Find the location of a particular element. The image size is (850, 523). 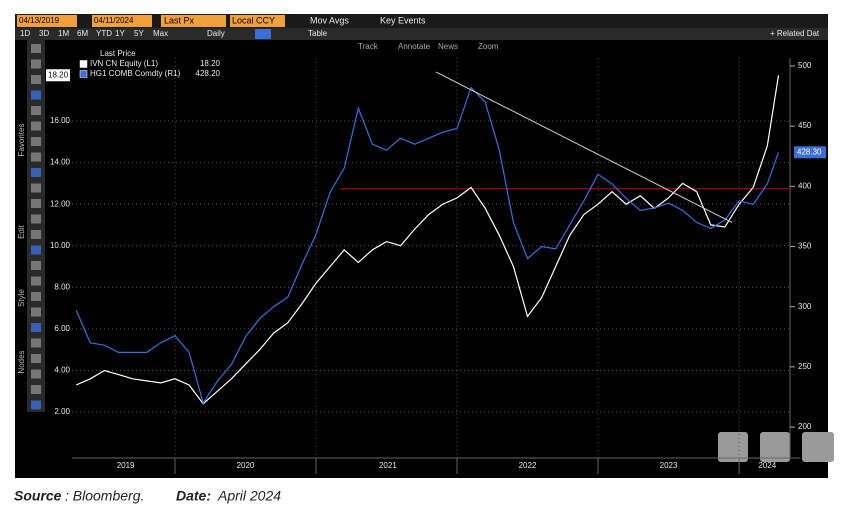

source: : Bloomberg. is located at coordinates (104, 496).